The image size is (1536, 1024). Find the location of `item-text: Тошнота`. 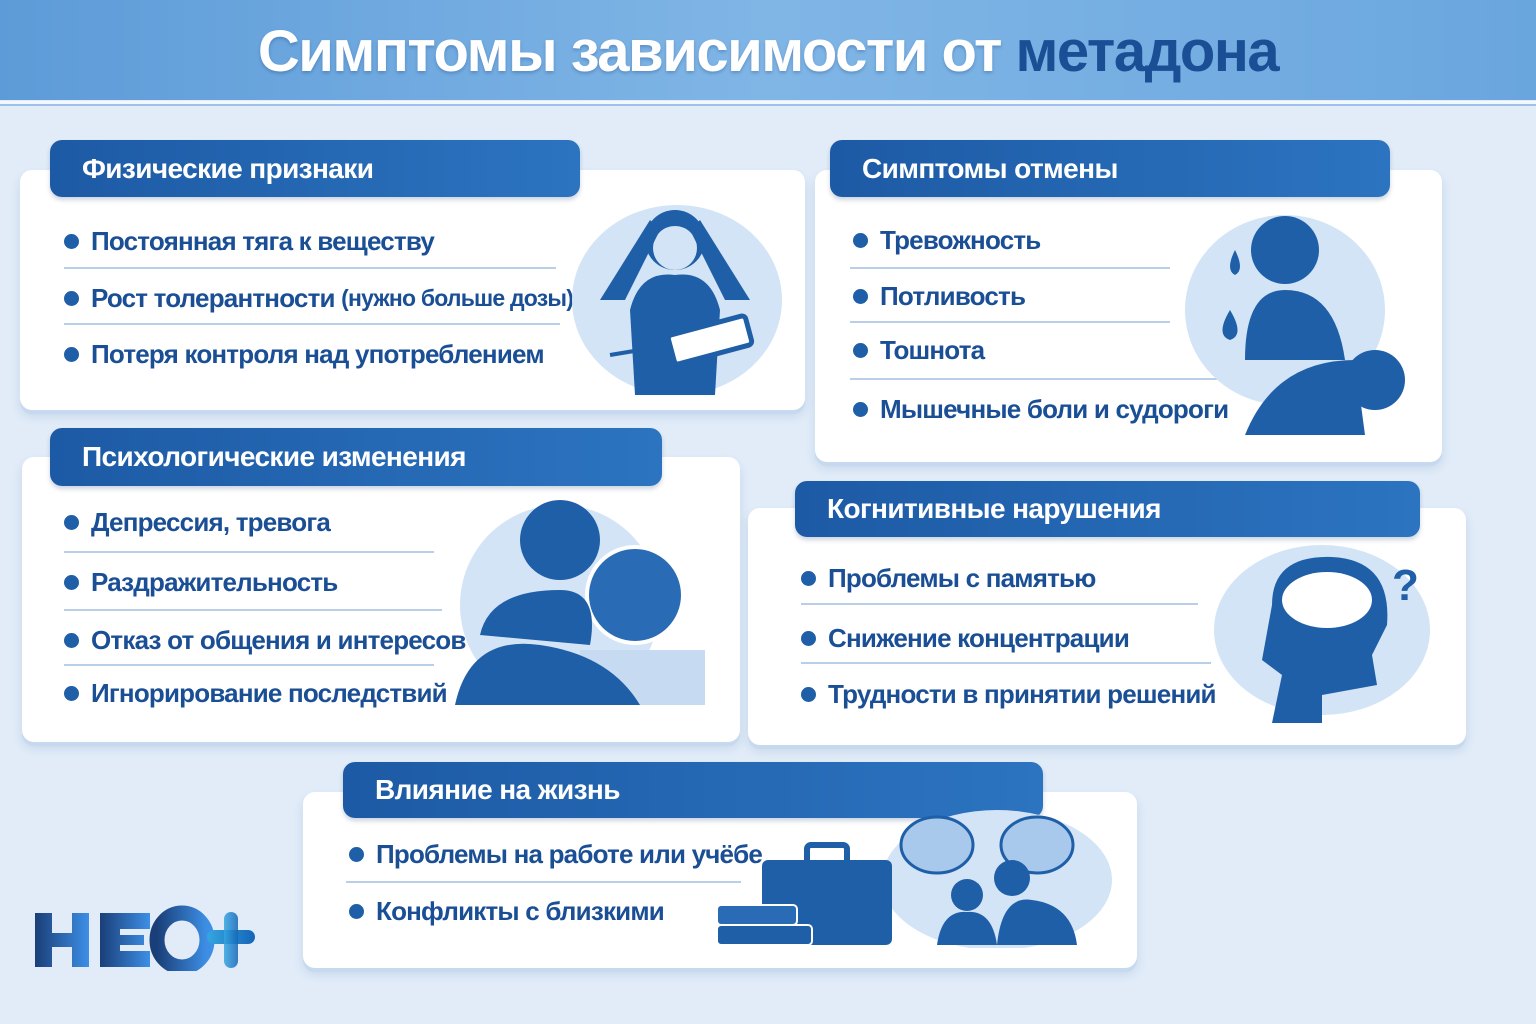

item-text: Тошнота is located at coordinates (932, 350).